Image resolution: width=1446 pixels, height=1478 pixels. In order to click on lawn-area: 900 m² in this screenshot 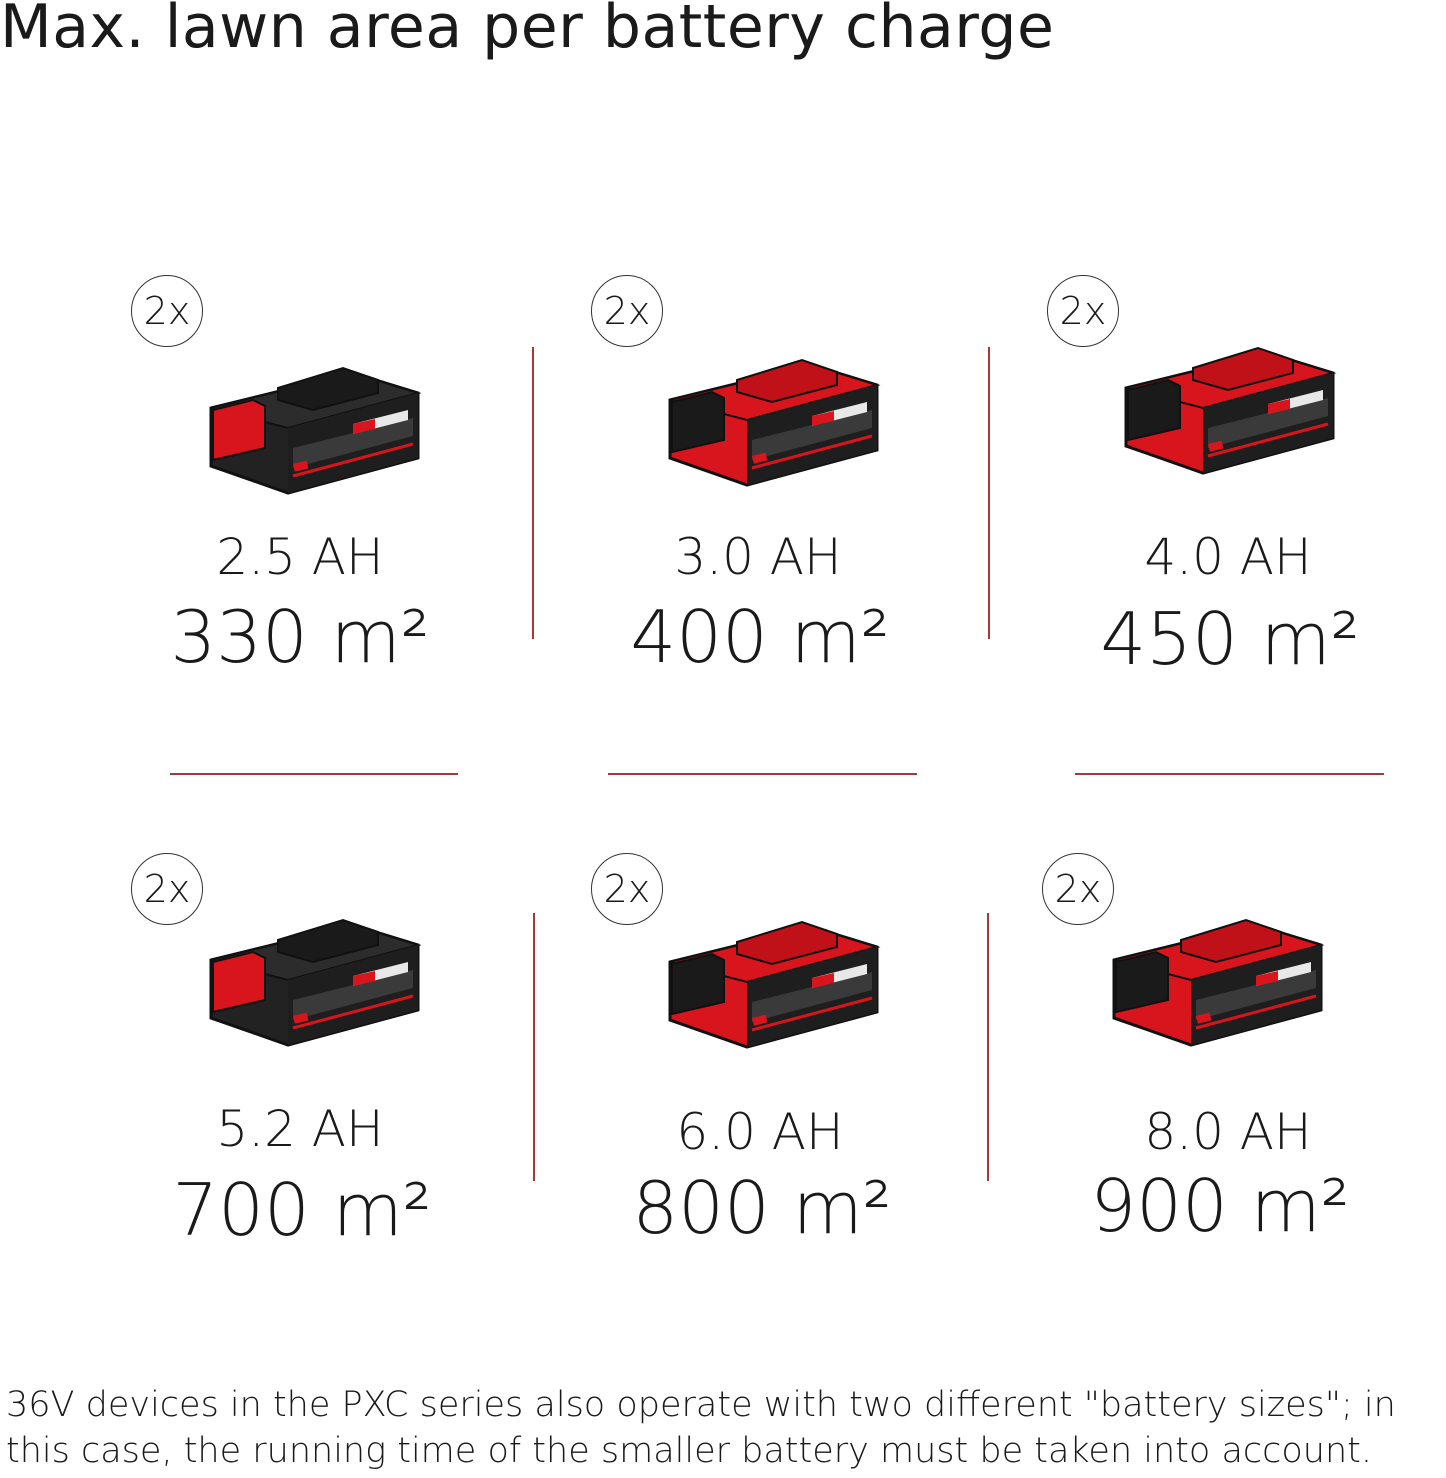, I will do `click(1220, 1206)`.